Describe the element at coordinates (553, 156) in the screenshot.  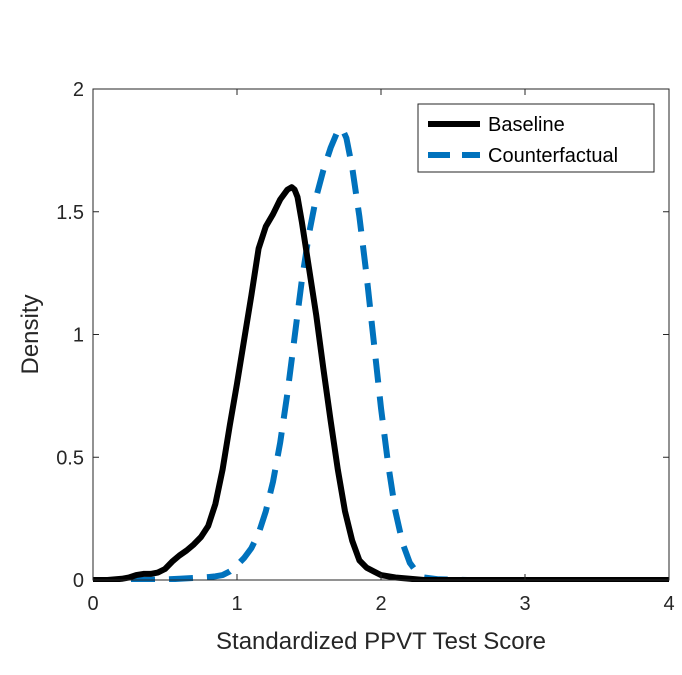
I see `legend-label-counterfactual: Counterfactual` at that location.